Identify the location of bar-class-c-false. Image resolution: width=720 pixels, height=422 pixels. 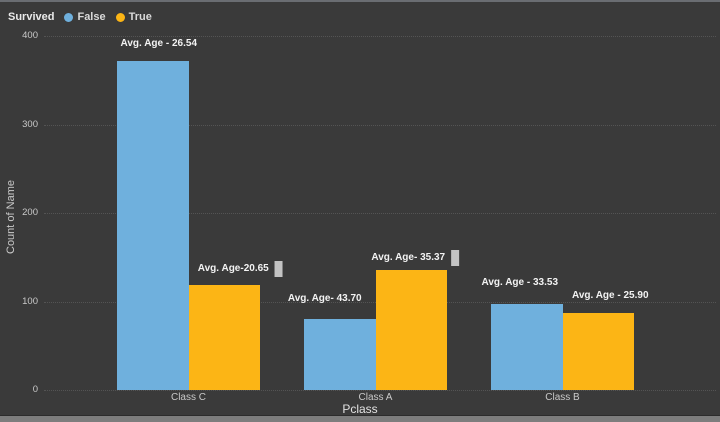
(153, 225).